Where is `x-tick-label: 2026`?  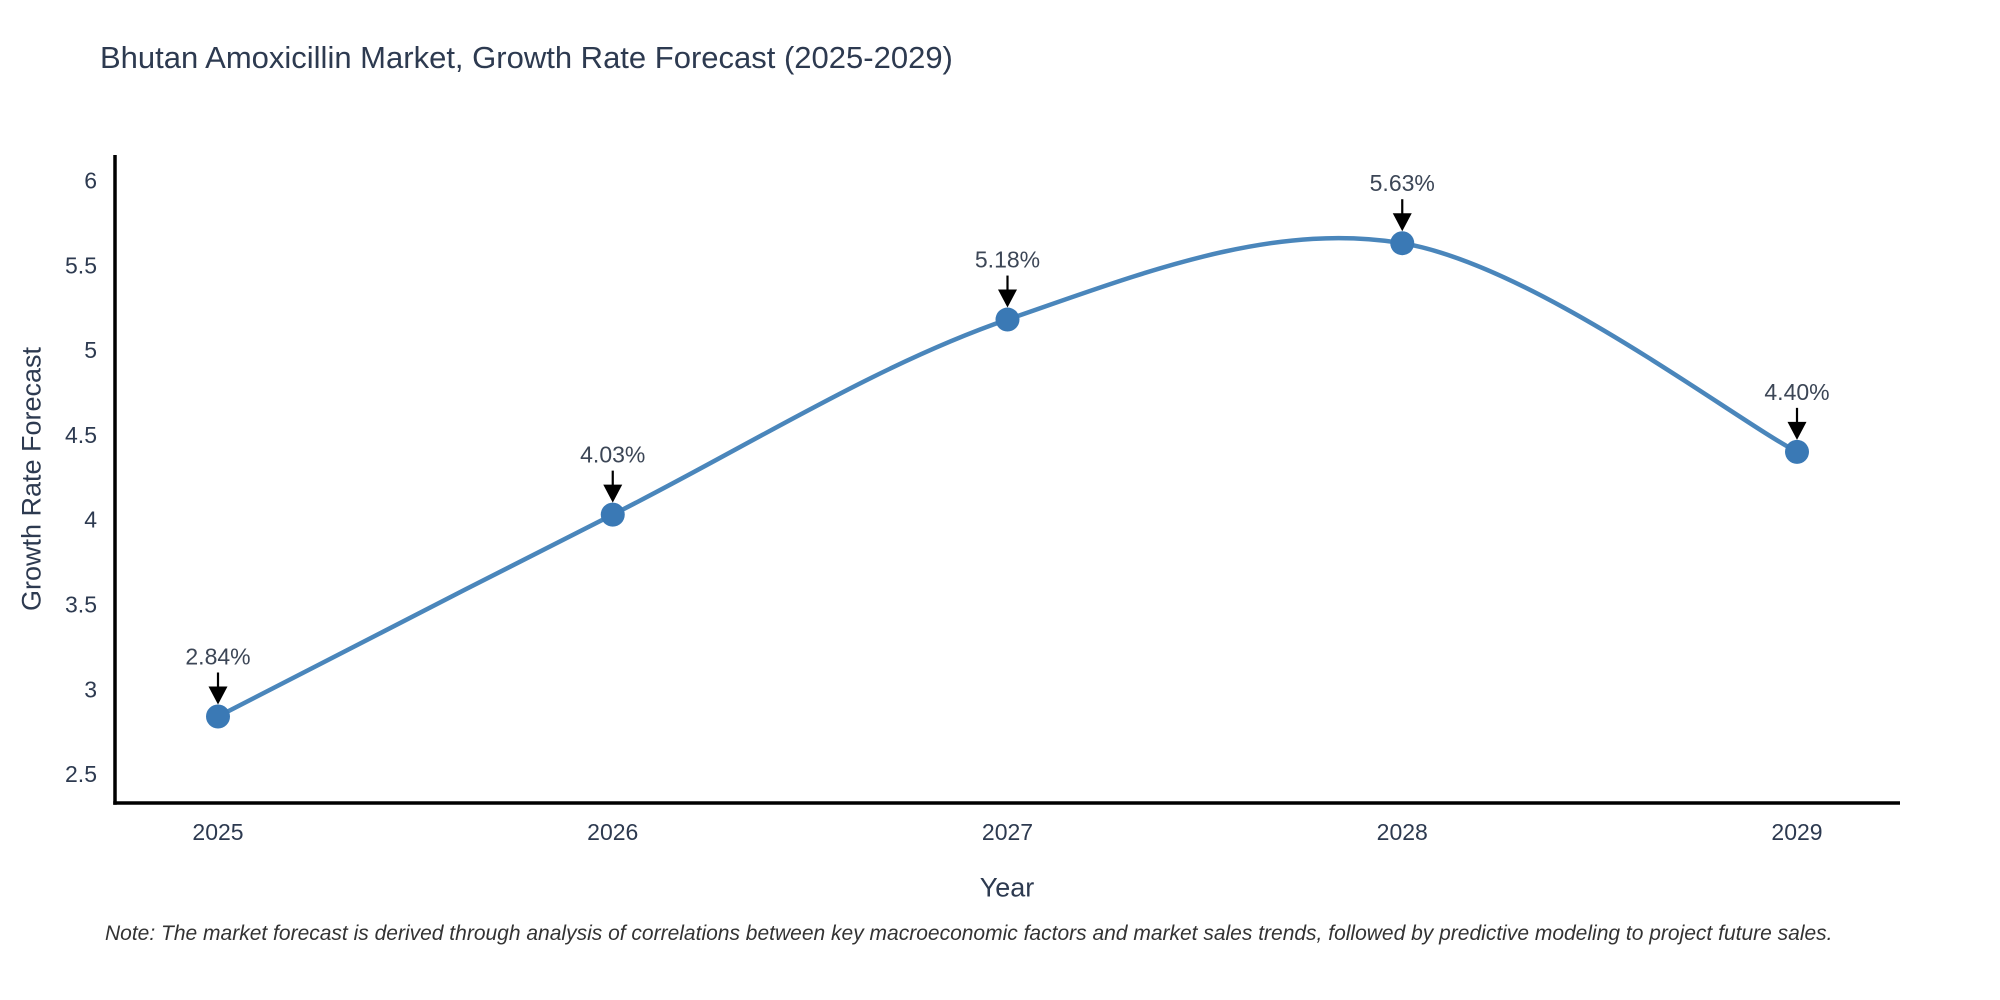
x-tick-label: 2026 is located at coordinates (612, 832).